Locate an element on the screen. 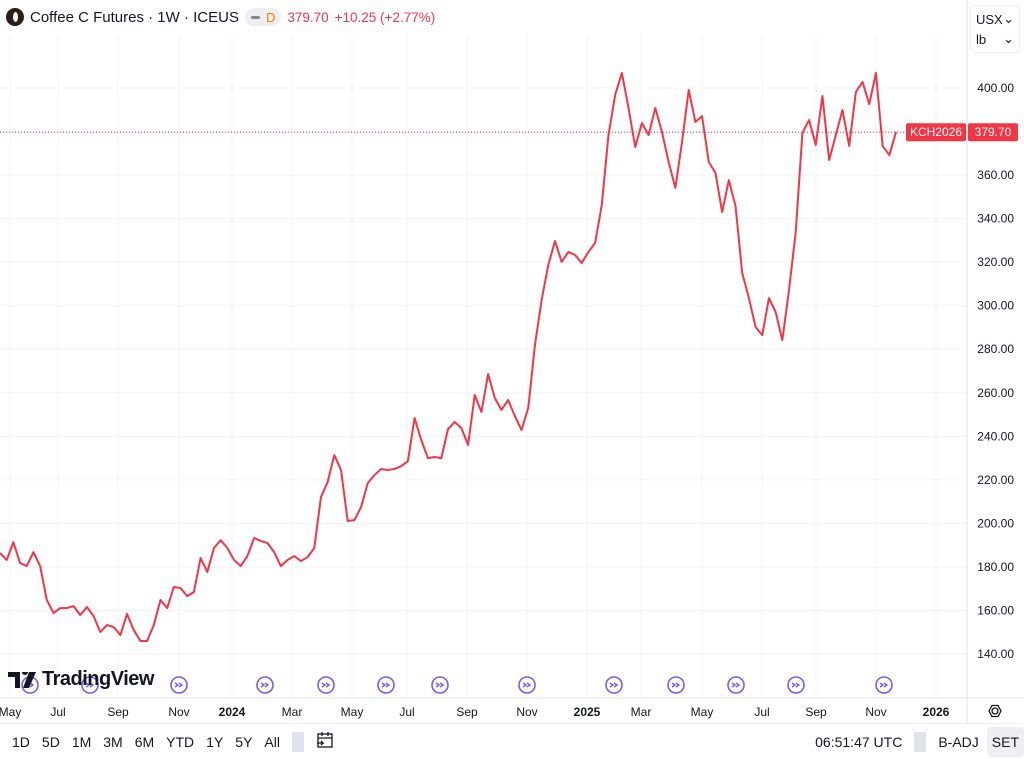 The height and width of the screenshot is (759, 1024). range-all: All is located at coordinates (272, 741).